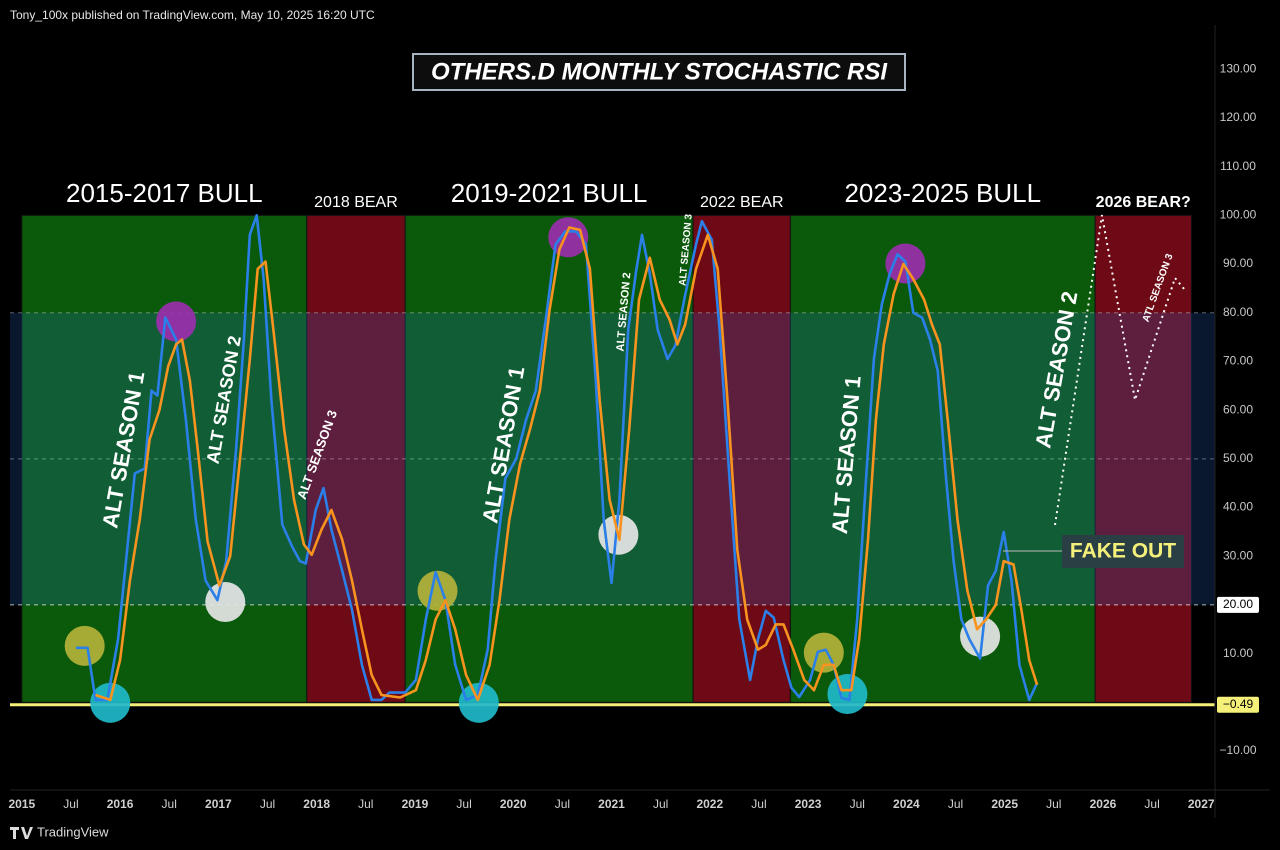 The width and height of the screenshot is (1280, 850). I want to click on callout-text: FAKE OUT, so click(1123, 551).